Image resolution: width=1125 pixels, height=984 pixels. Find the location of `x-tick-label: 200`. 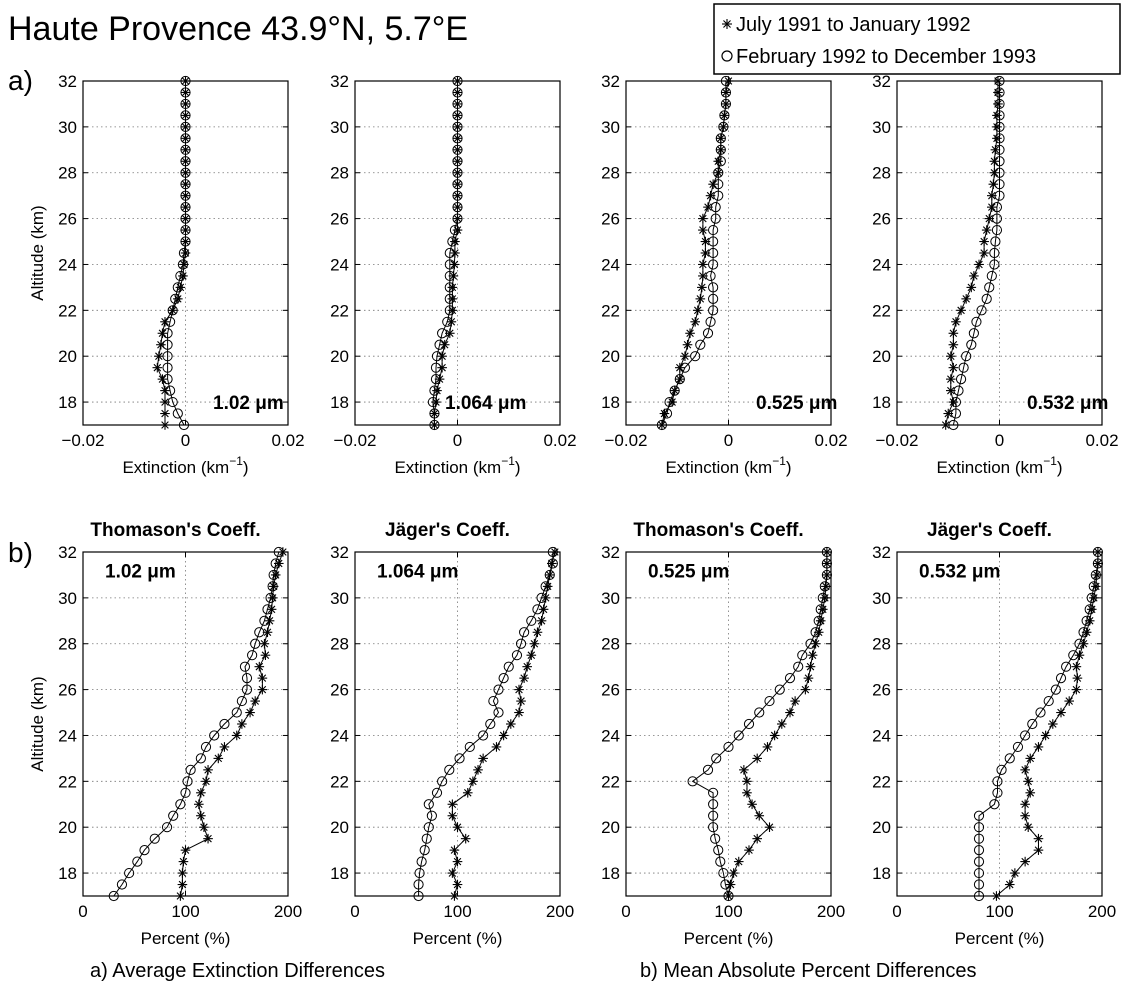

x-tick-label: 200 is located at coordinates (288, 911).